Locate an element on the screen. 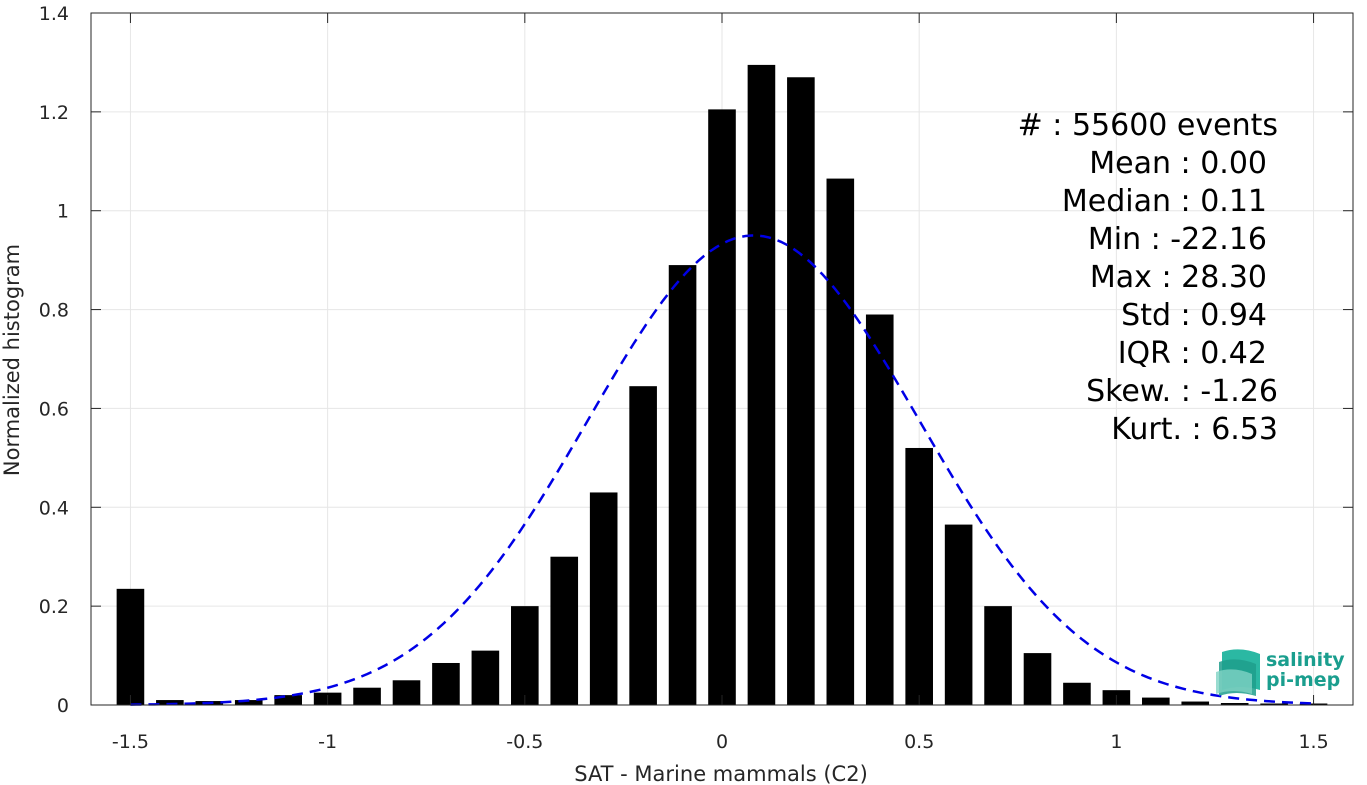 Image resolution: width=1367 pixels, height=785 pixels. stat-events: # : 55600 events is located at coordinates (1148, 125).